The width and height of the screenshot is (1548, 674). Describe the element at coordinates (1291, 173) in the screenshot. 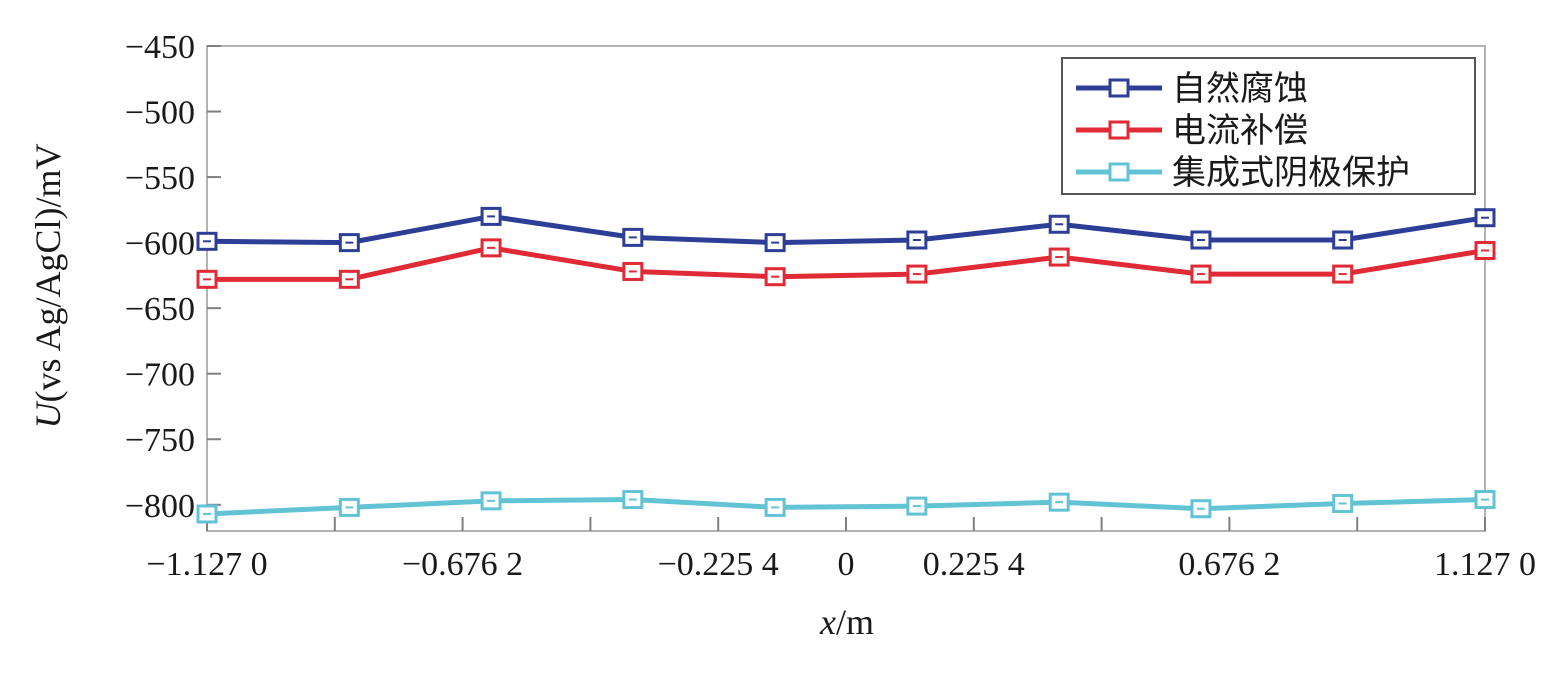

I see `legend-label: 集成式阴极保护` at that location.